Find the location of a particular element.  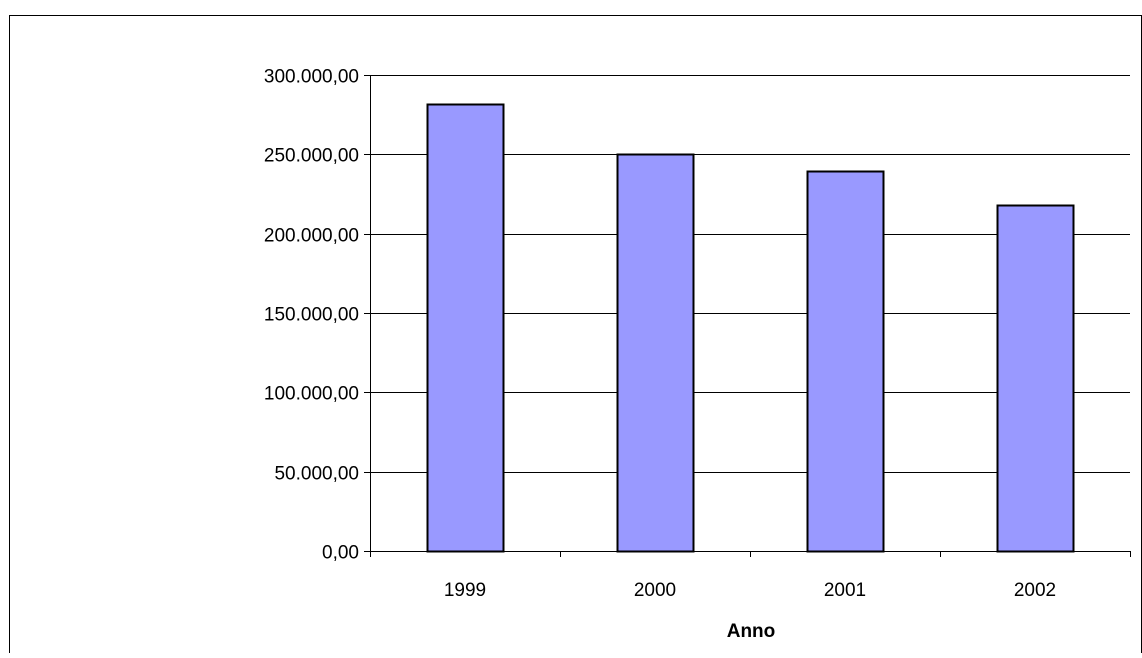

x-tick-label: 2000 is located at coordinates (655, 590).